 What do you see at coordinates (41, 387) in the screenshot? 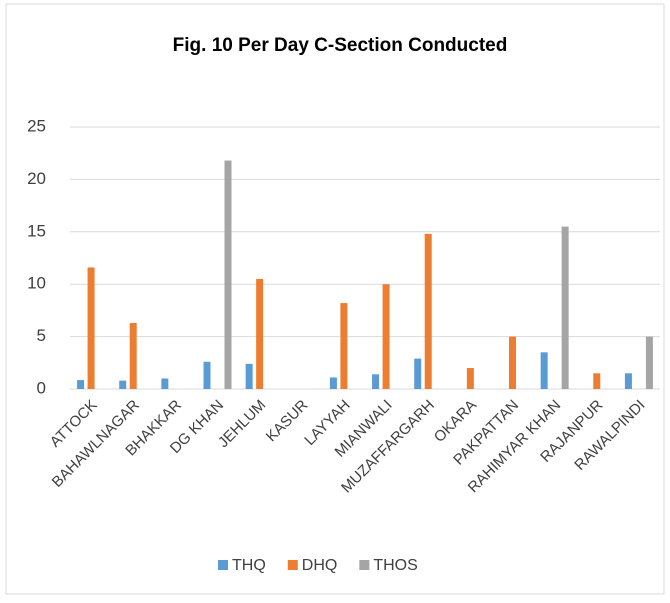
I see `y-tick-label: 0` at bounding box center [41, 387].